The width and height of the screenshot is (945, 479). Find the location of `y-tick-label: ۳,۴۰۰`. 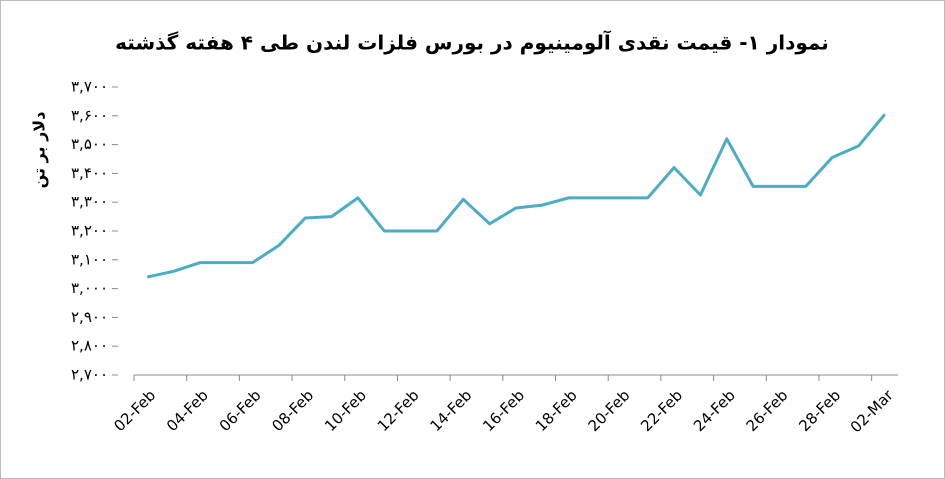

y-tick-label: ۳,۴۰۰ is located at coordinates (89, 173).